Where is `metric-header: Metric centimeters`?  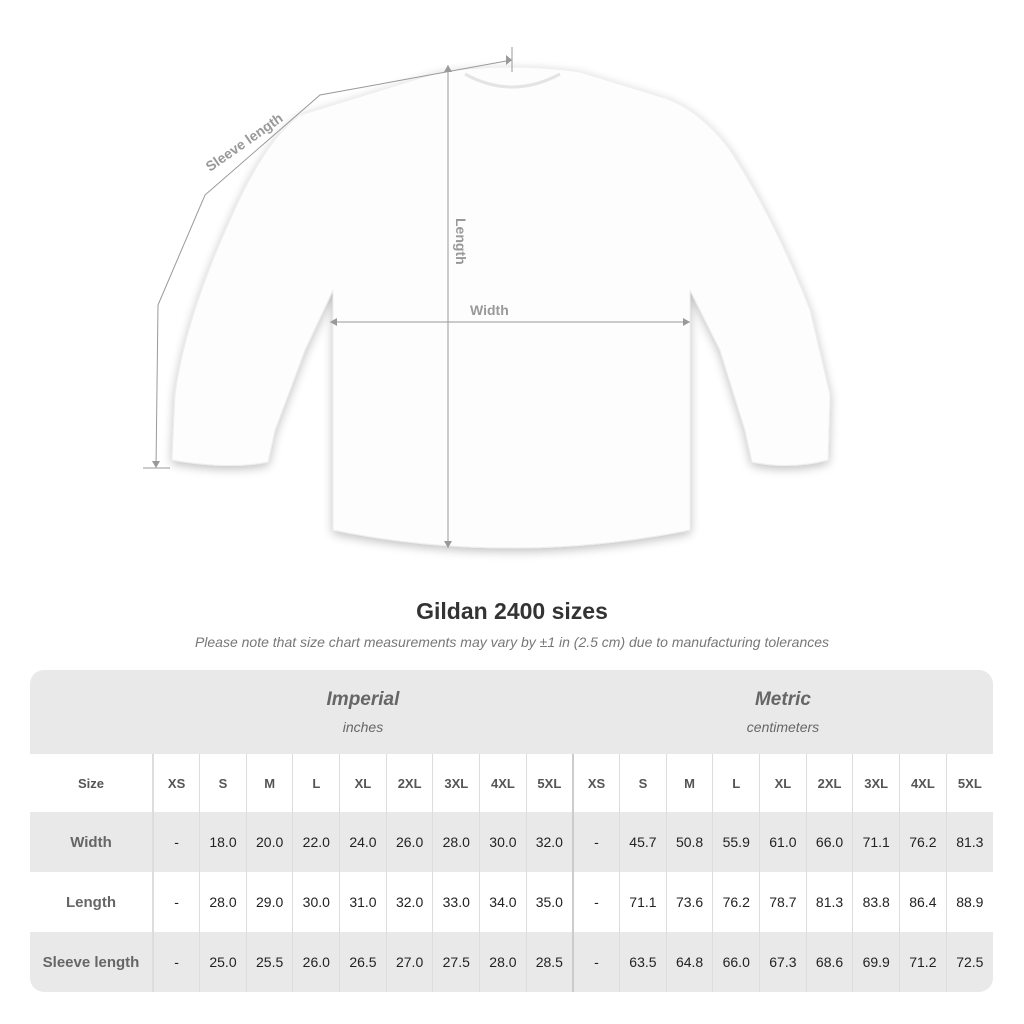 metric-header: Metric centimeters is located at coordinates (782, 712).